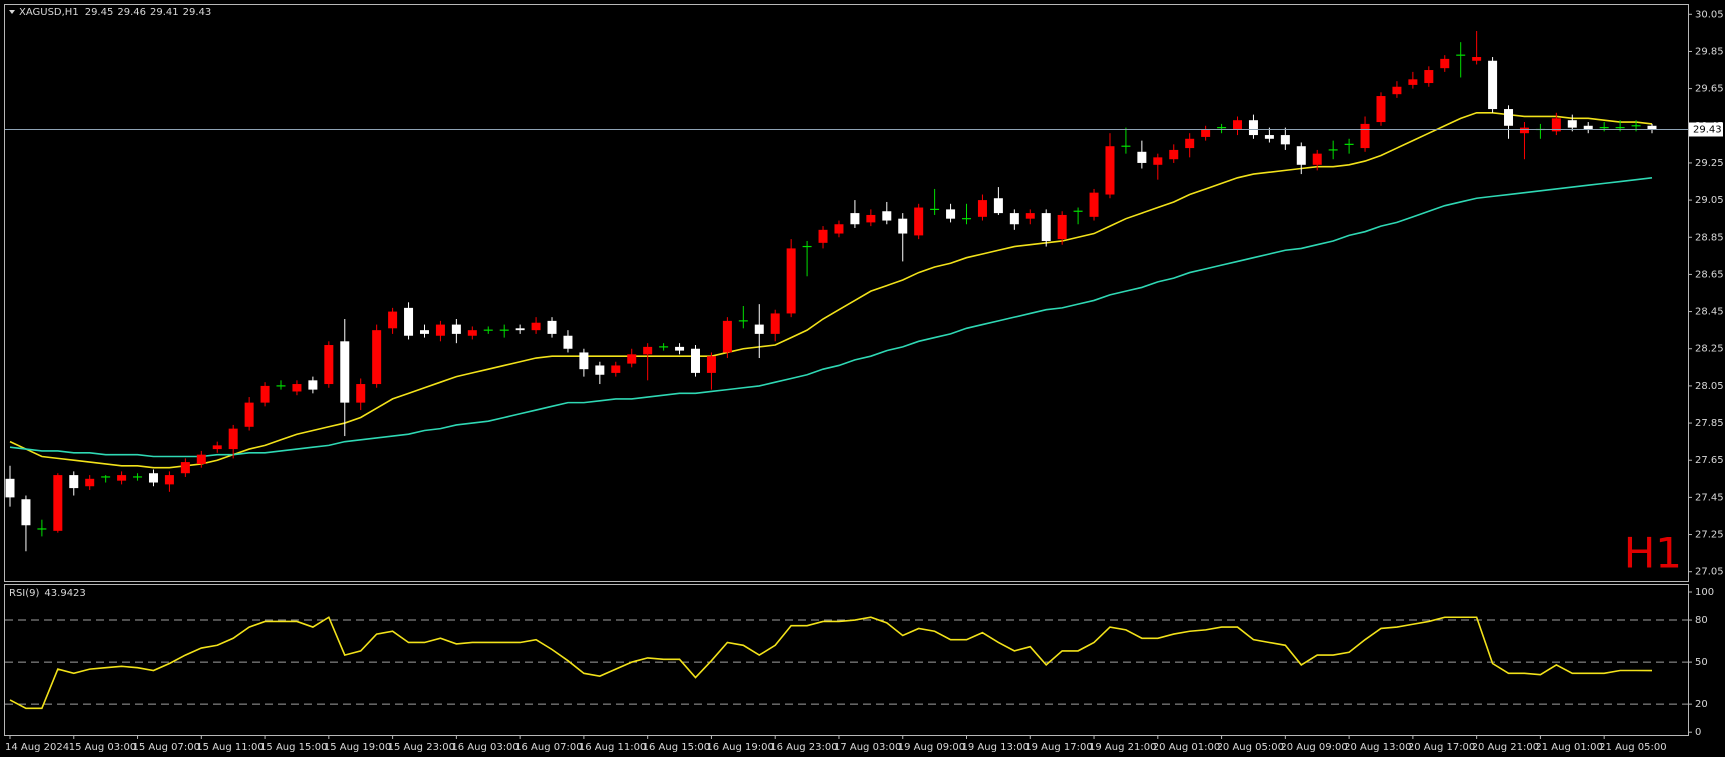  What do you see at coordinates (197, 12) in the screenshot?
I see `close-value: 29.43` at bounding box center [197, 12].